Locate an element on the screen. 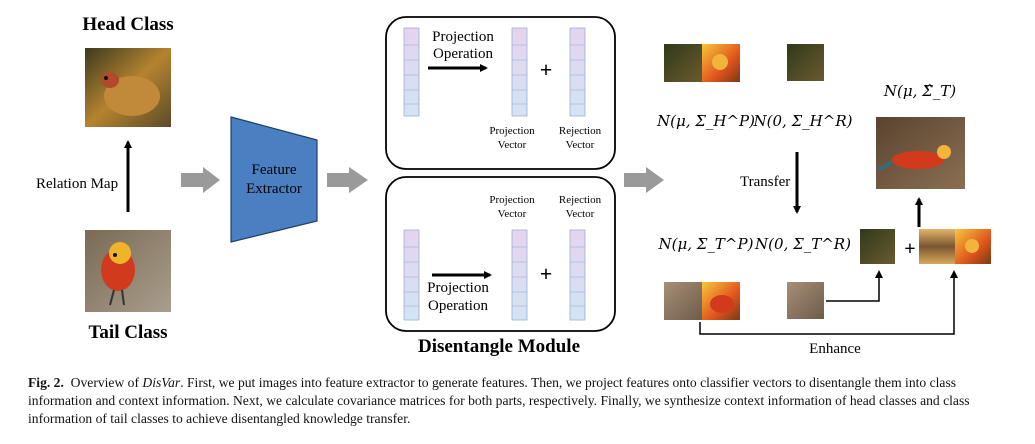  feature-vector-bottom is located at coordinates (411, 275).